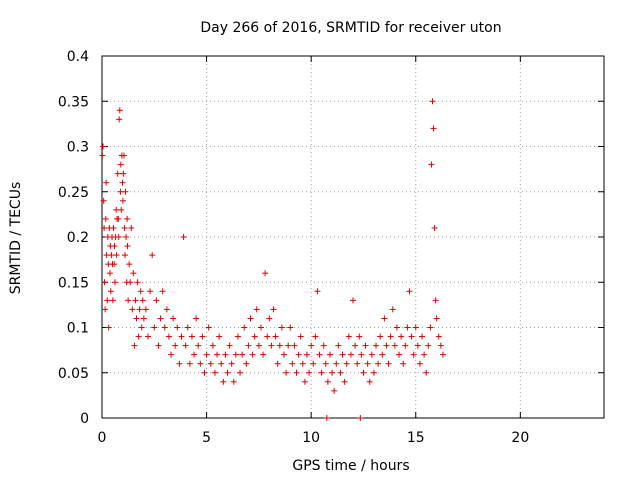 This screenshot has width=640, height=480. Describe the element at coordinates (102, 438) in the screenshot. I see `x-tick-label: 0` at that location.